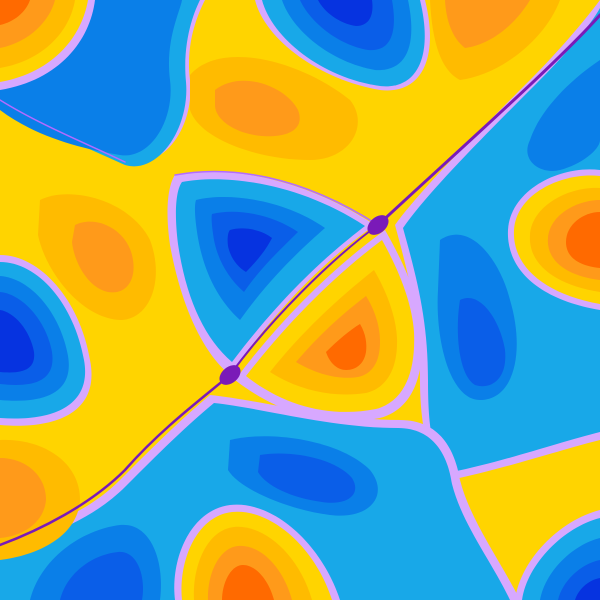  I want to click on orange-lobe-bottom-left, so click(40, 499).